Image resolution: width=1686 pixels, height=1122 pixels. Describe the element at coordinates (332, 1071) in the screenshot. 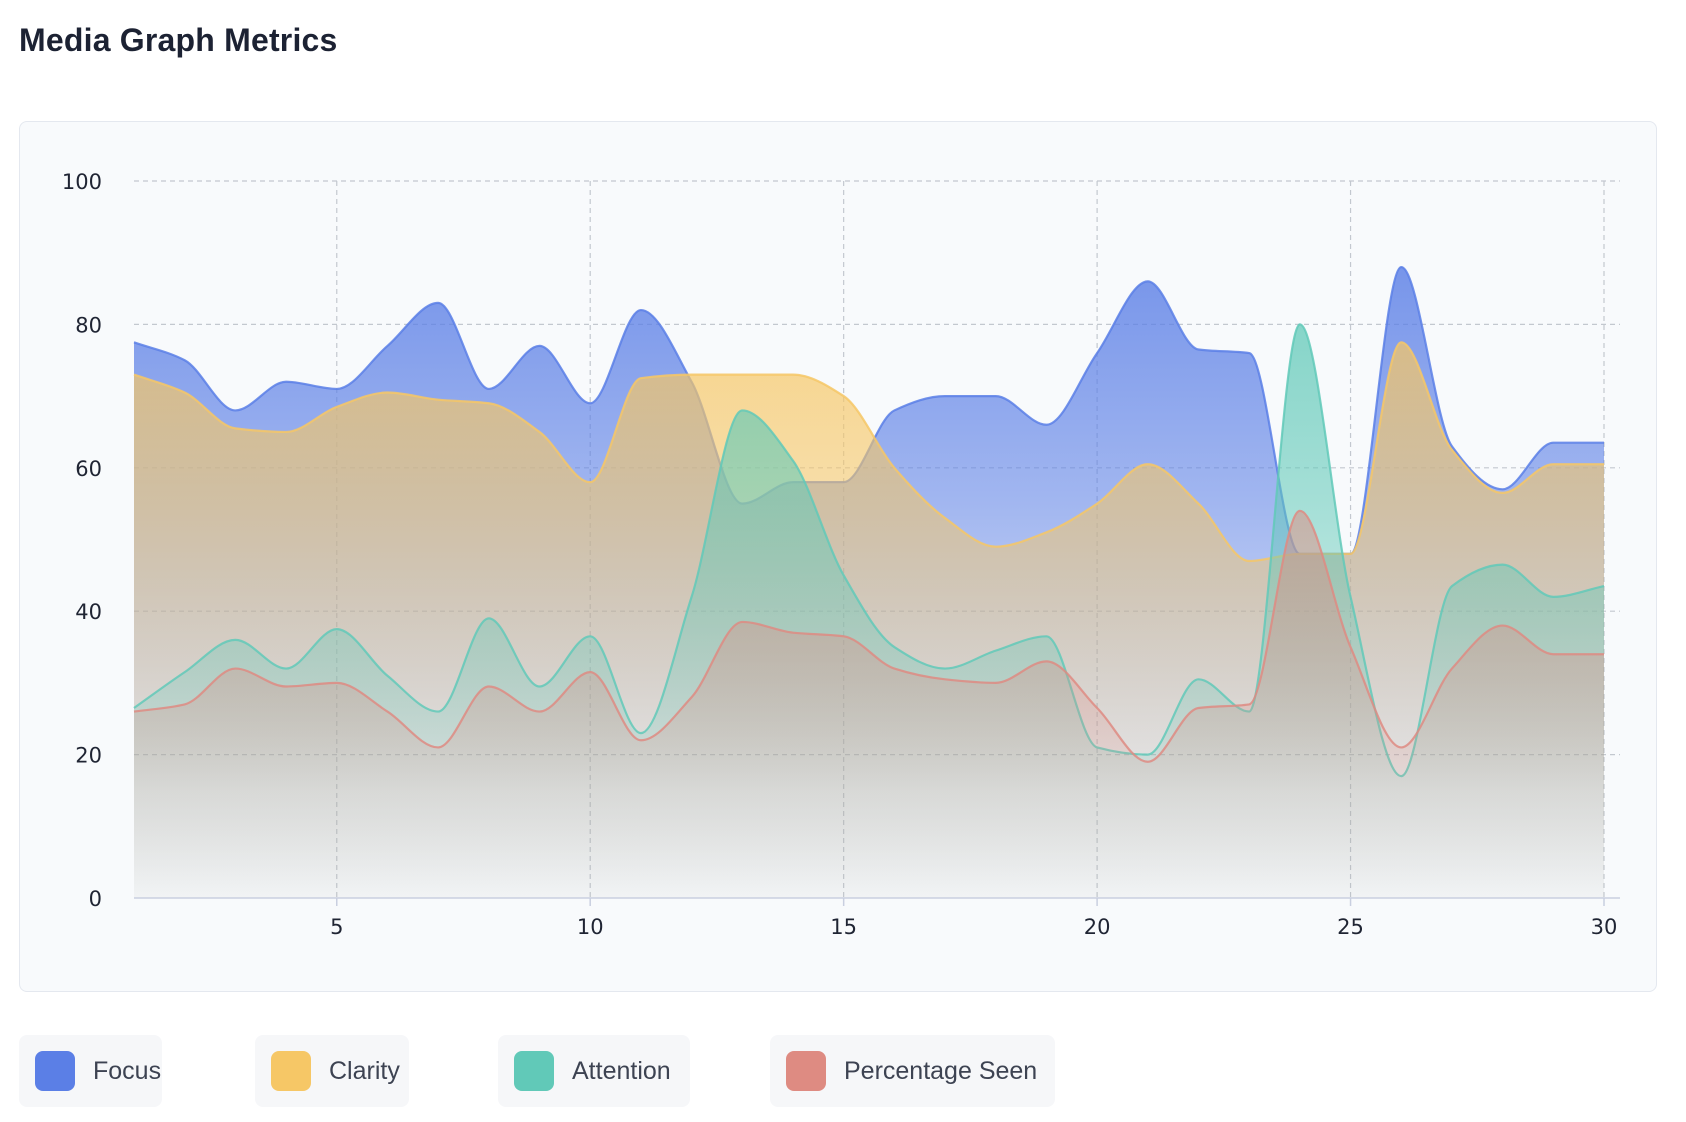

I see `legend-item-clarity: Clarity` at that location.